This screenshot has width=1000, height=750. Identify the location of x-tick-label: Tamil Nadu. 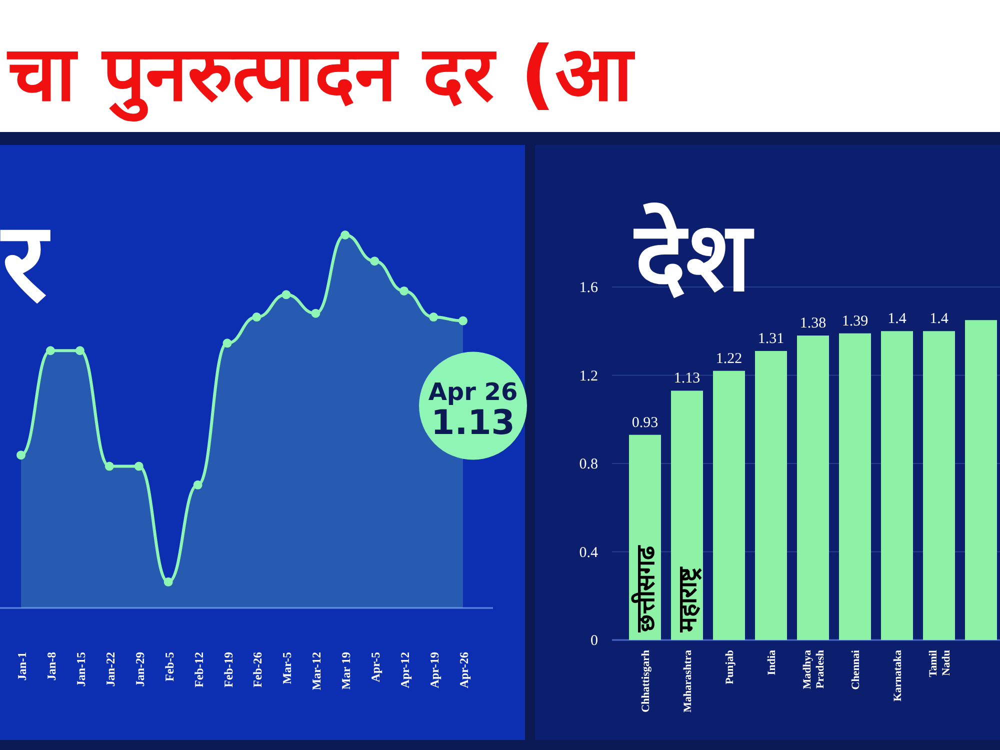
(940, 664).